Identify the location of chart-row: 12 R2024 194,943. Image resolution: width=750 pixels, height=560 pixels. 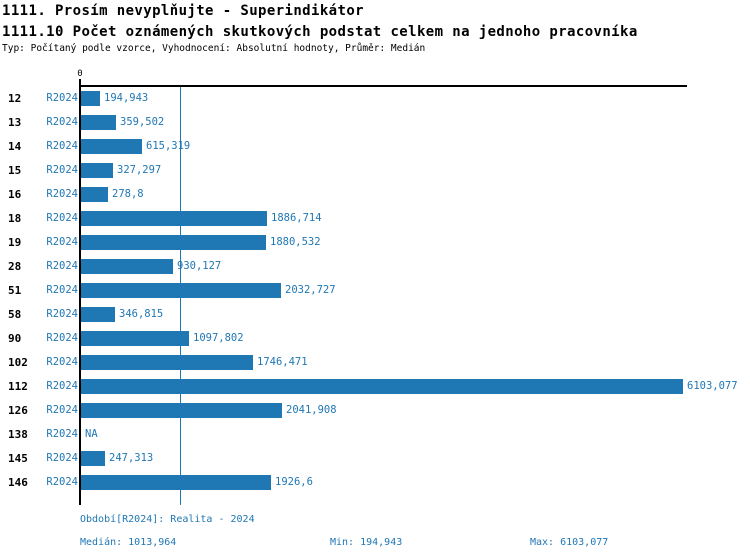
(375, 103).